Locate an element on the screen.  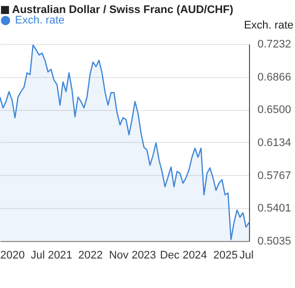
chart-title: Australian Dollar / Swiss Franc (AUD/CHF) is located at coordinates (123, 10).